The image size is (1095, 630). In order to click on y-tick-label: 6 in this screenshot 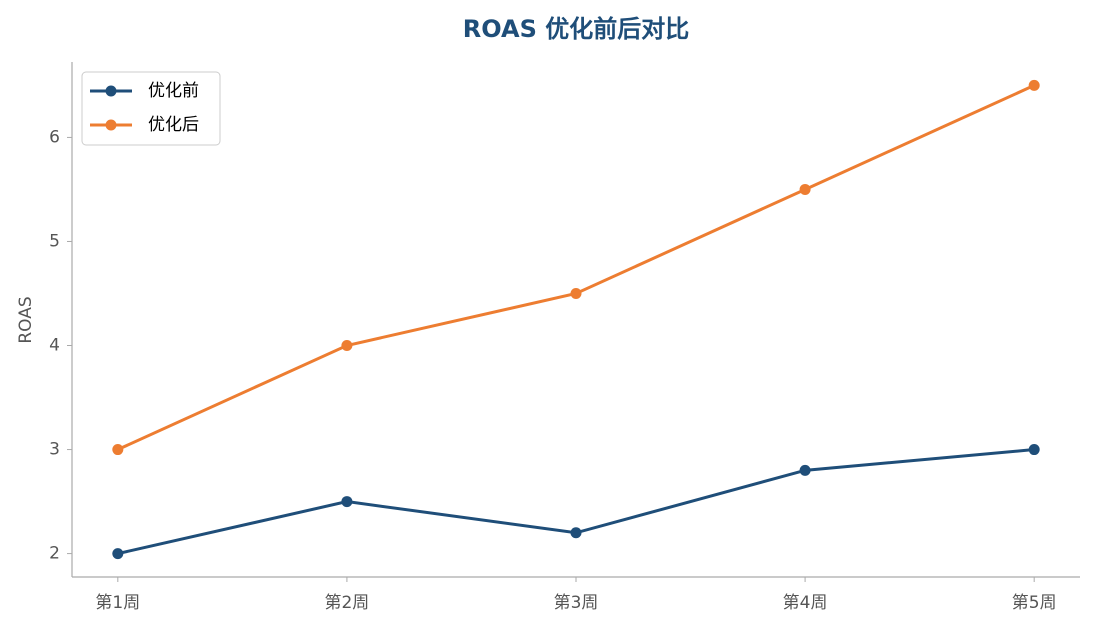, I will do `click(54, 137)`.